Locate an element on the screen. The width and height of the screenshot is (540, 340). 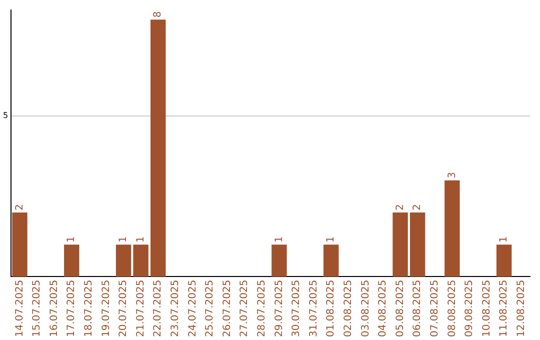
x-tick-label: 18.07.2025 is located at coordinates (89, 309).